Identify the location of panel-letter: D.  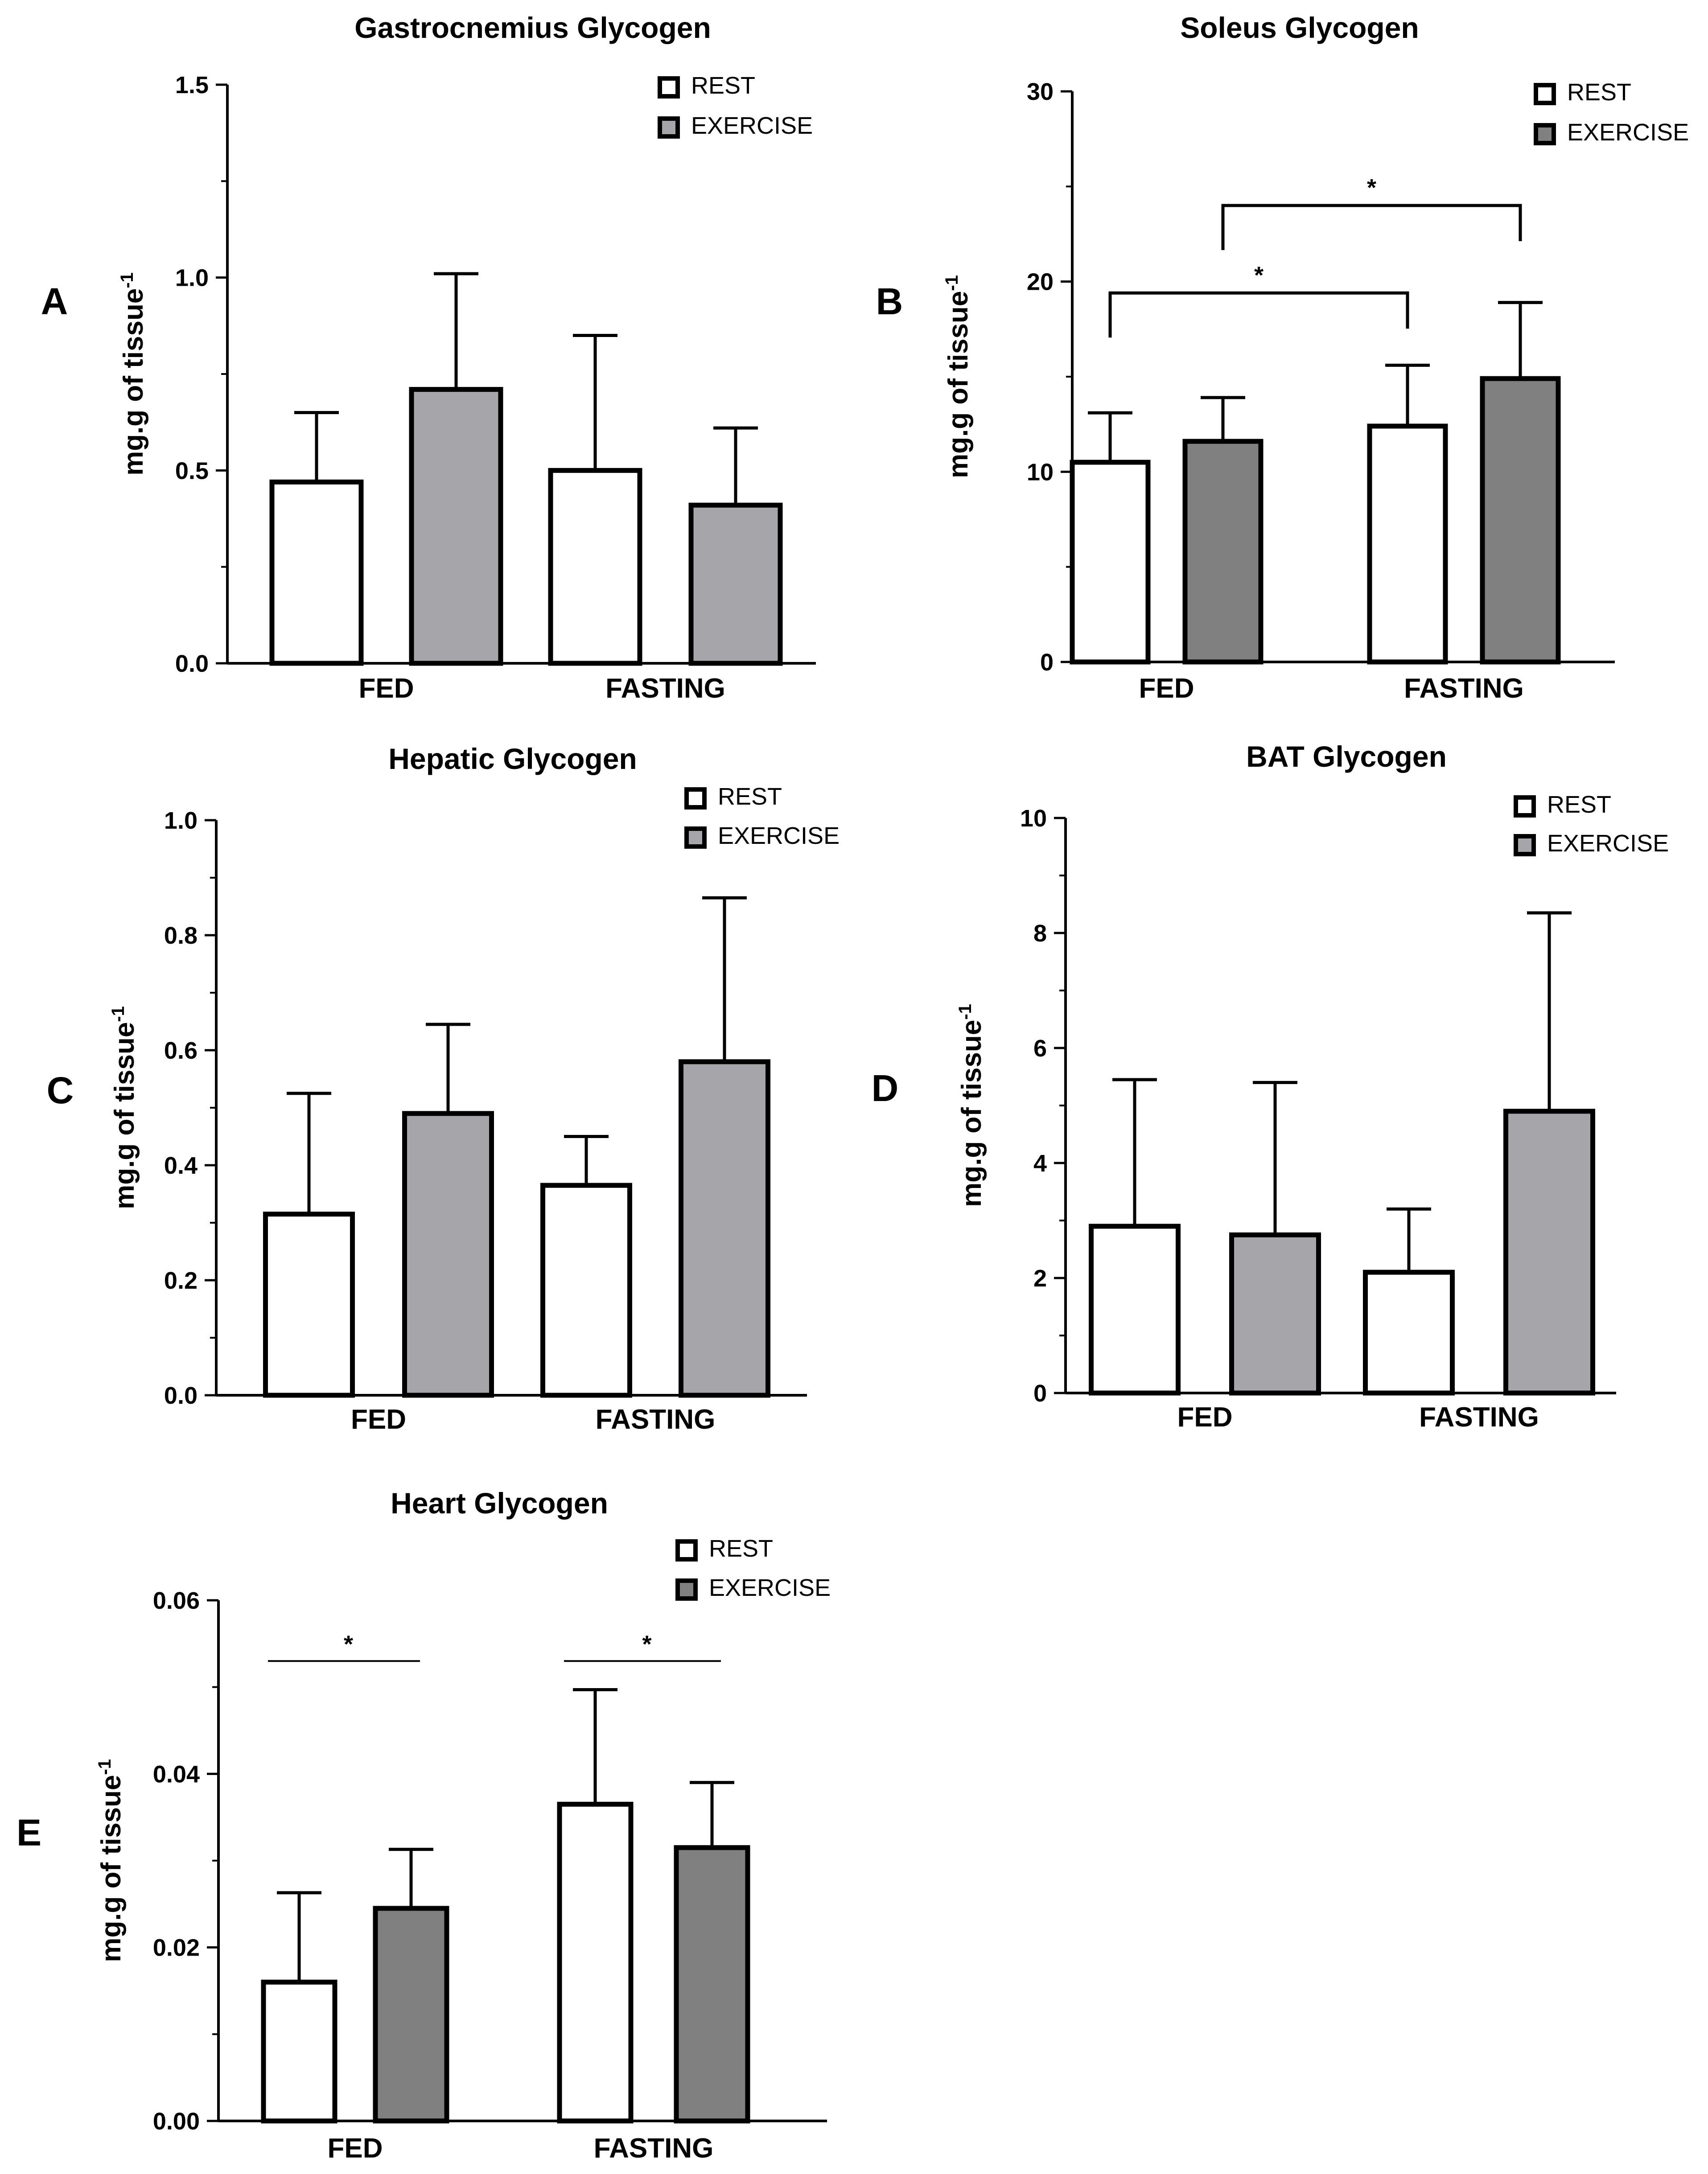
(885, 1088).